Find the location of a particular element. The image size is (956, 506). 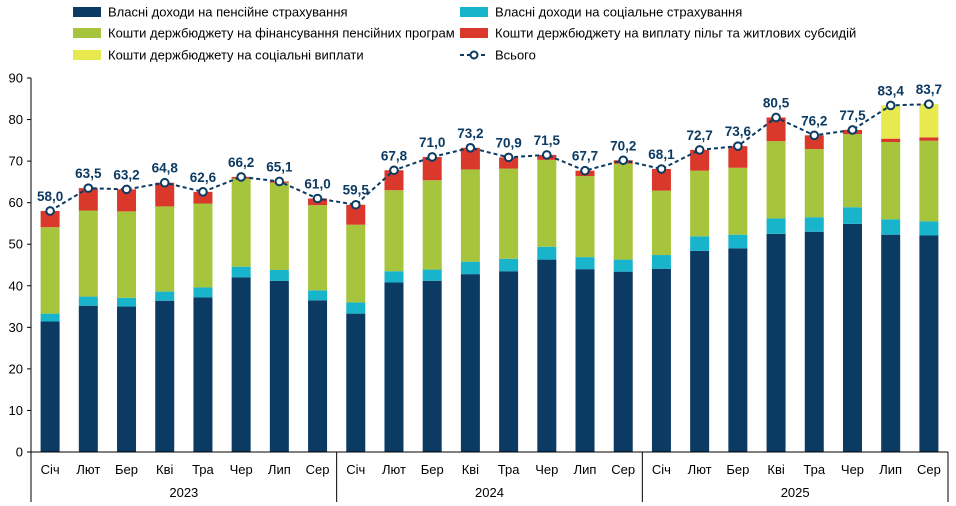

legend-item: Власні доходи на пенсійне страхування is located at coordinates (210, 12).